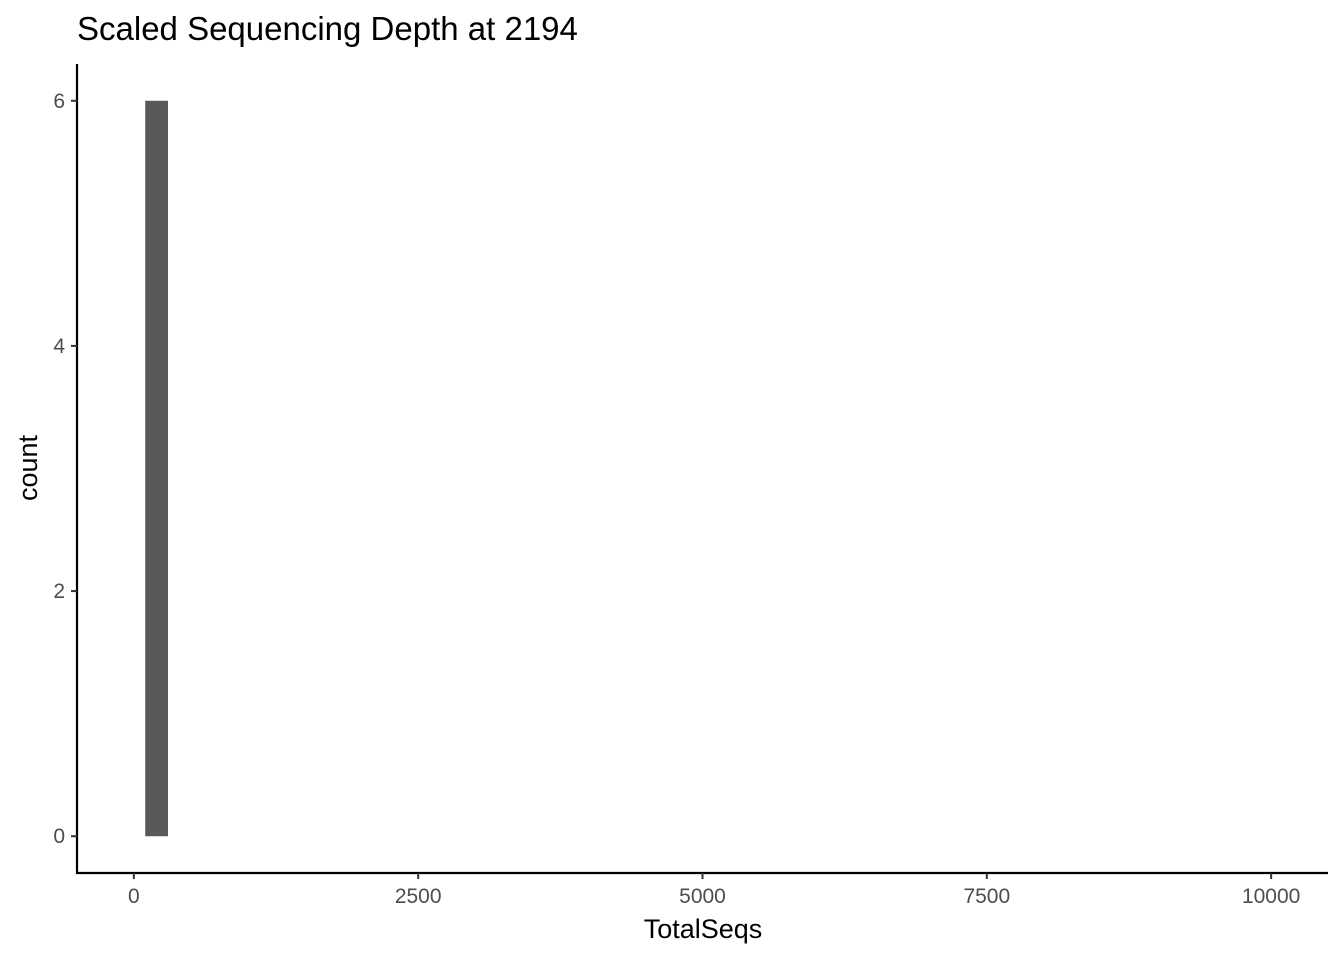 The image size is (1344, 960). Describe the element at coordinates (28, 467) in the screenshot. I see `y-axis-title: count` at that location.